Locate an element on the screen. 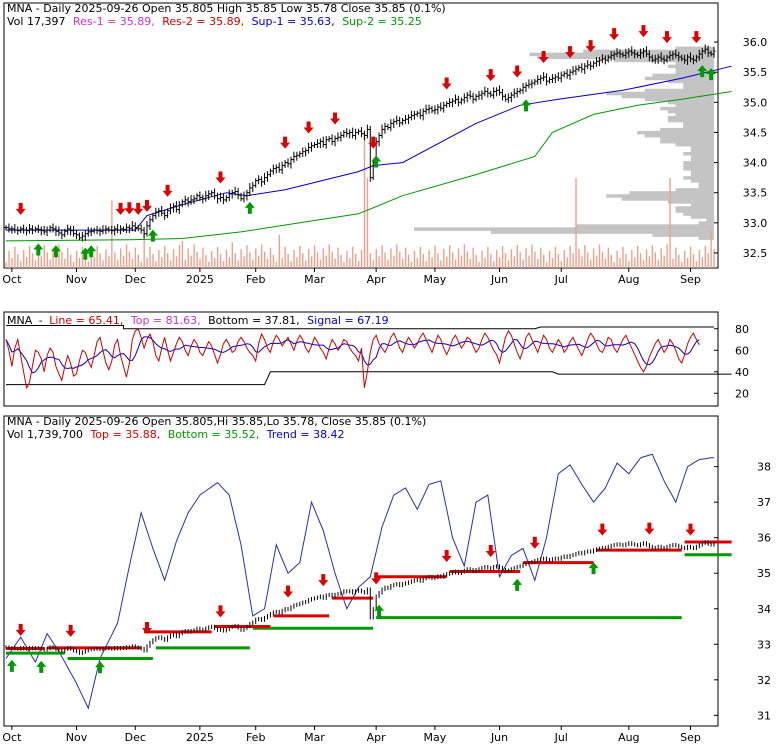 This screenshot has width=780, height=745. x-tick-label: Apr is located at coordinates (377, 279).